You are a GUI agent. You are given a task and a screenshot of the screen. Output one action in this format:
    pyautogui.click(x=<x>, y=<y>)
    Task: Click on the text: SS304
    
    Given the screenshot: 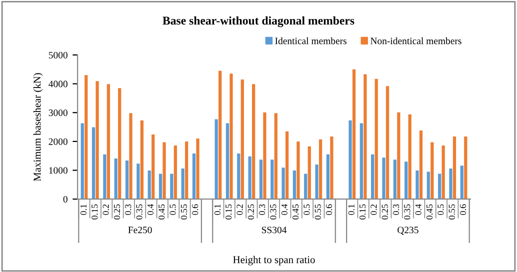 What is the action you would take?
    pyautogui.click(x=274, y=230)
    